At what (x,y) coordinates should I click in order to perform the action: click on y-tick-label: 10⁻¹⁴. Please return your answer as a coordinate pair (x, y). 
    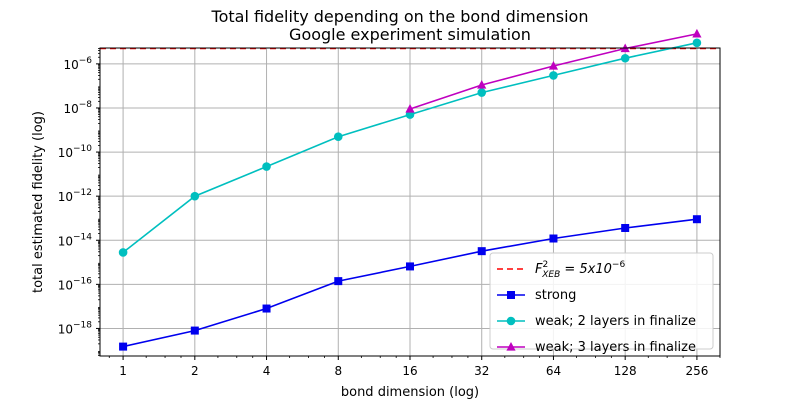
    Looking at the image, I should click on (75, 240).